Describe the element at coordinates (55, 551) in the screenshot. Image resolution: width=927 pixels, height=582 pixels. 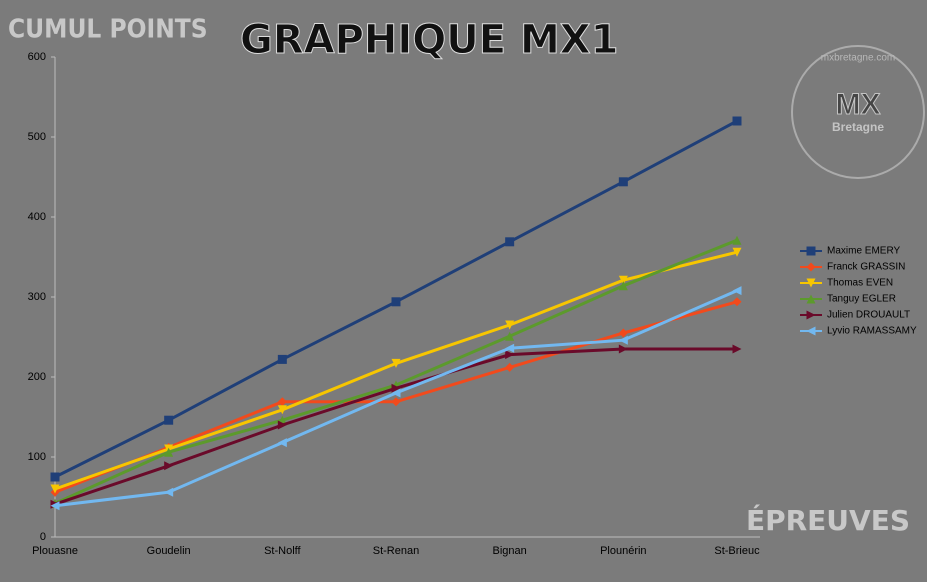
I see `x-tick-label: Plouasne` at that location.